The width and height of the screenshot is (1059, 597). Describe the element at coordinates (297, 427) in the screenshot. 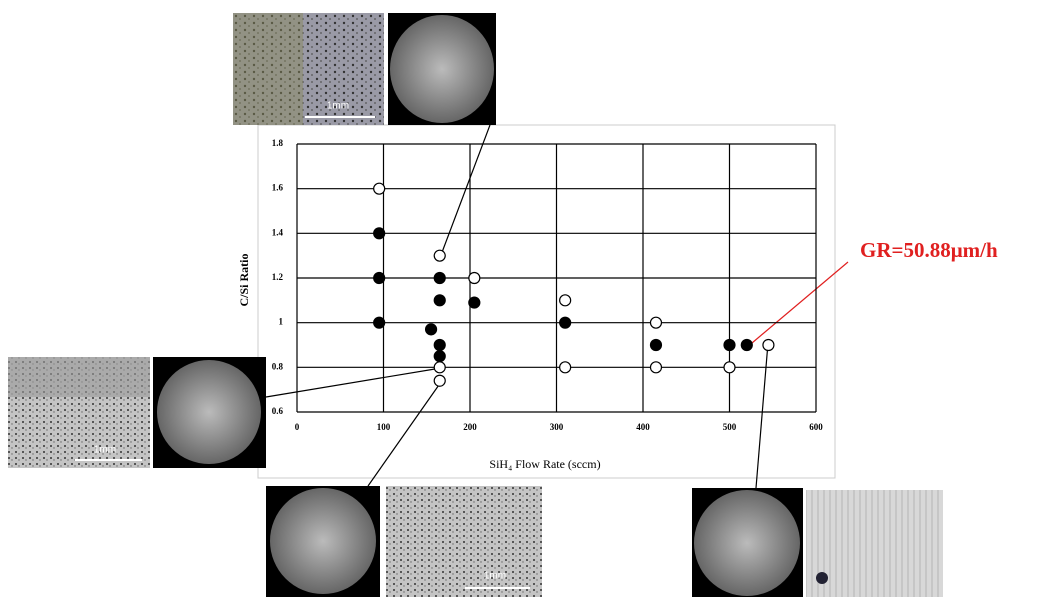

I see `x-tick-label: 0` at that location.